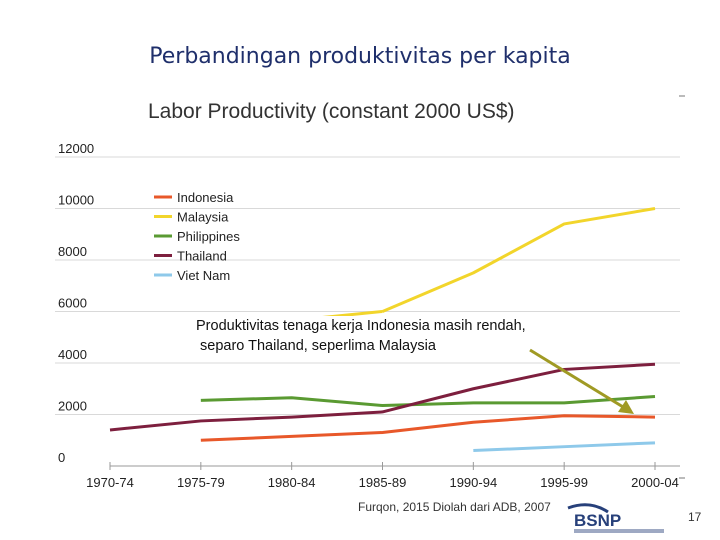 This screenshot has width=720, height=540. I want to click on organization-logo: BSNP, so click(615, 518).